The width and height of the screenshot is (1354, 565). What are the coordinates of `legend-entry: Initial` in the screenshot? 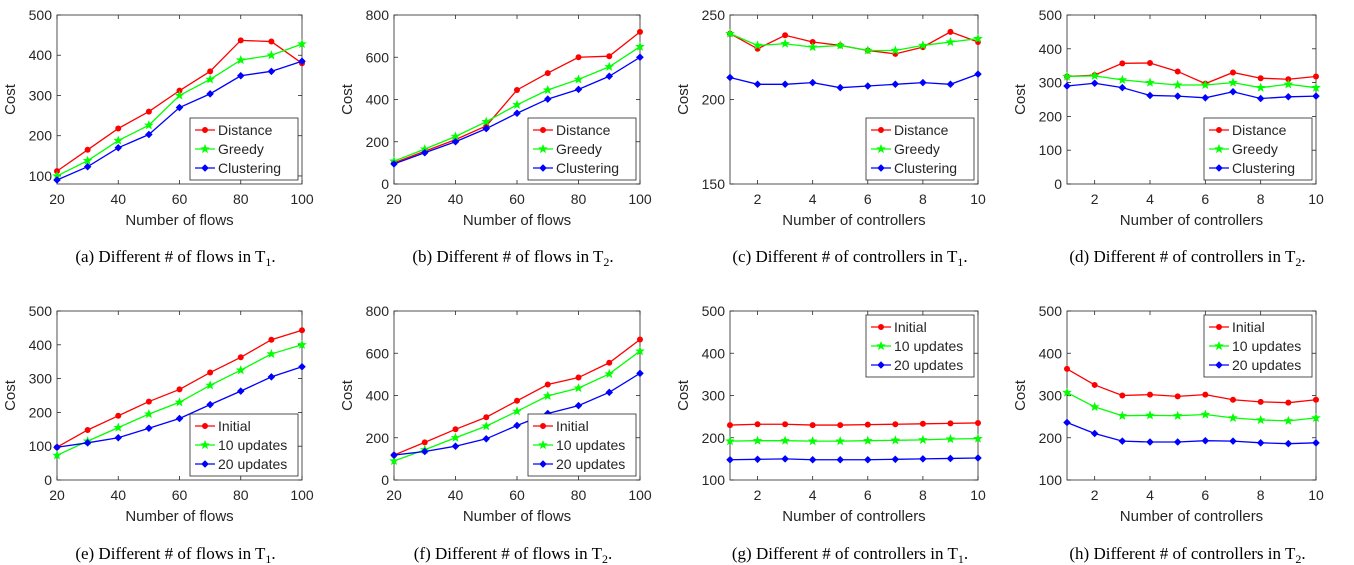 It's located at (234, 426).